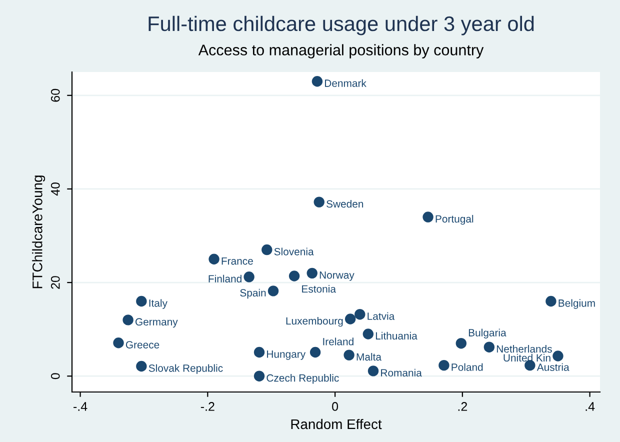 The height and width of the screenshot is (442, 620). What do you see at coordinates (158, 304) in the screenshot?
I see `annotation: Italy` at bounding box center [158, 304].